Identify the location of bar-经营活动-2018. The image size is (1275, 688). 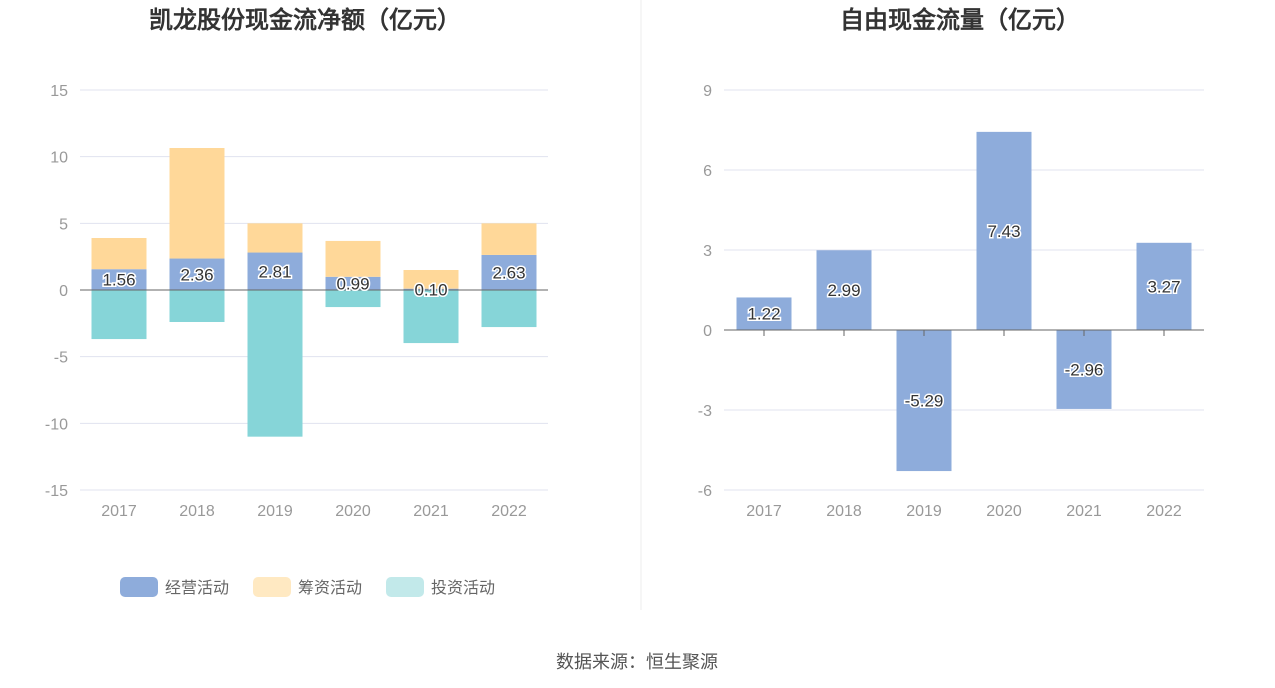
(197, 274).